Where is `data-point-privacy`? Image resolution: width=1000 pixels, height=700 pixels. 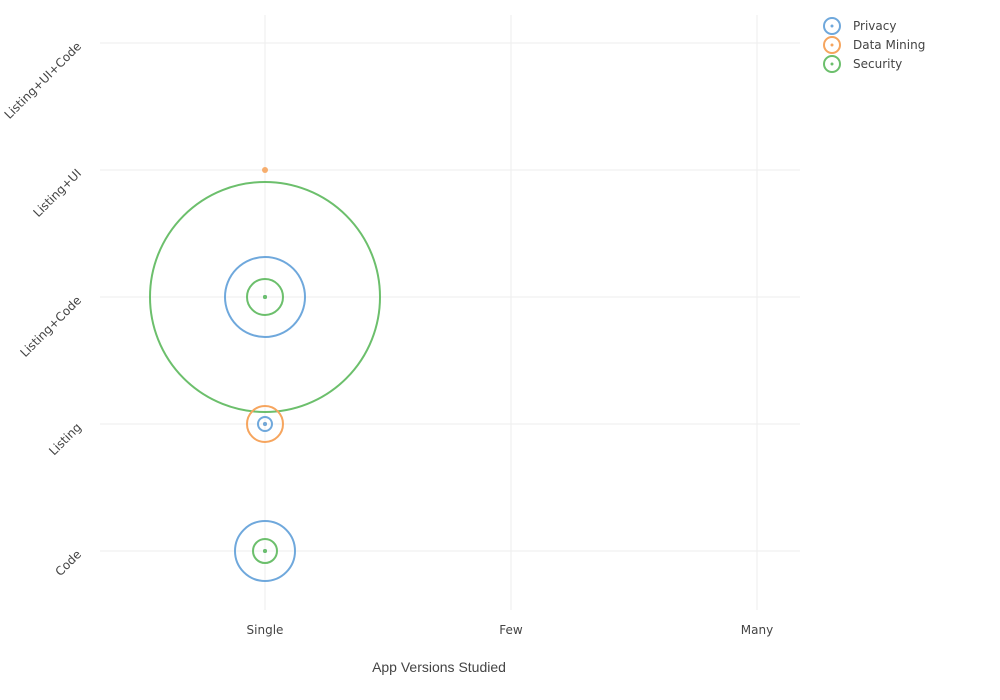 data-point-privacy is located at coordinates (265, 424).